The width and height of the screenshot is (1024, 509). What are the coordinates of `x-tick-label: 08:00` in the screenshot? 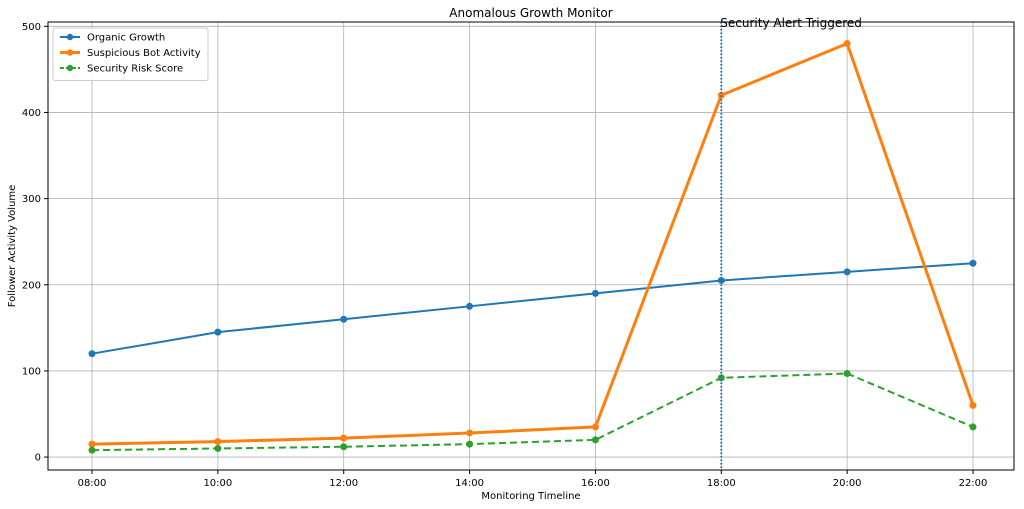 It's located at (92, 483).